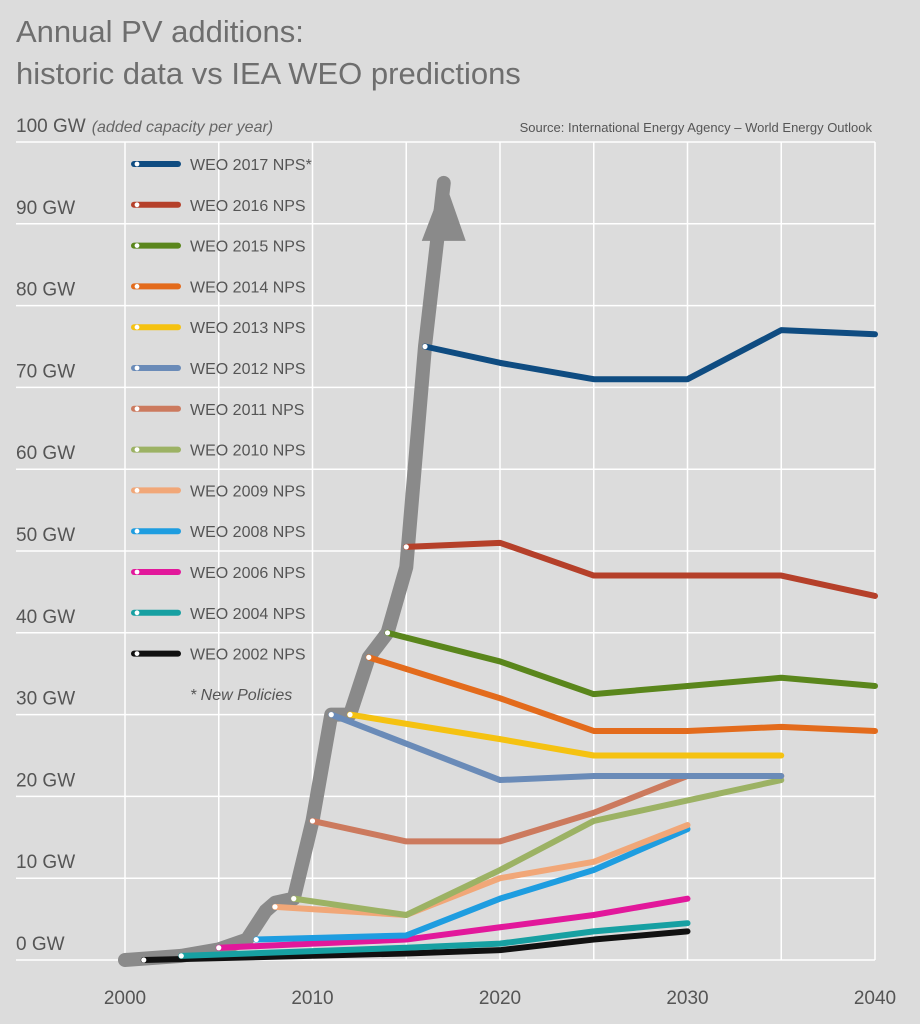 The height and width of the screenshot is (1024, 920). Describe the element at coordinates (312, 998) in the screenshot. I see `x-tick-label: 2010` at that location.